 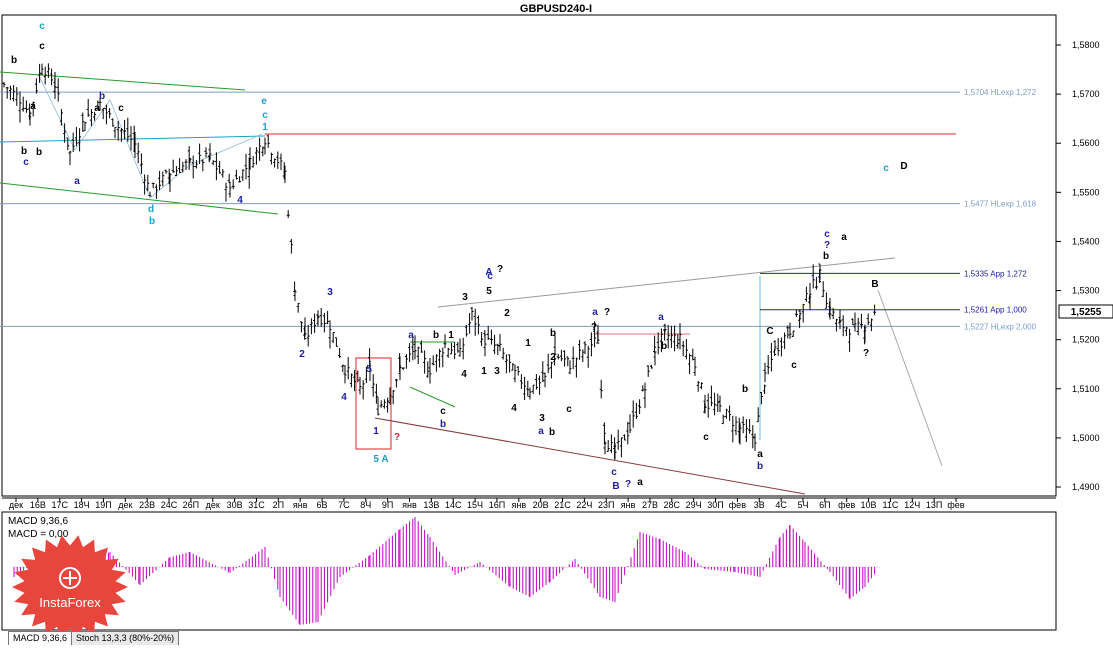 What do you see at coordinates (694, 505) in the screenshot?
I see `x-tick-label: 29Ч` at bounding box center [694, 505].